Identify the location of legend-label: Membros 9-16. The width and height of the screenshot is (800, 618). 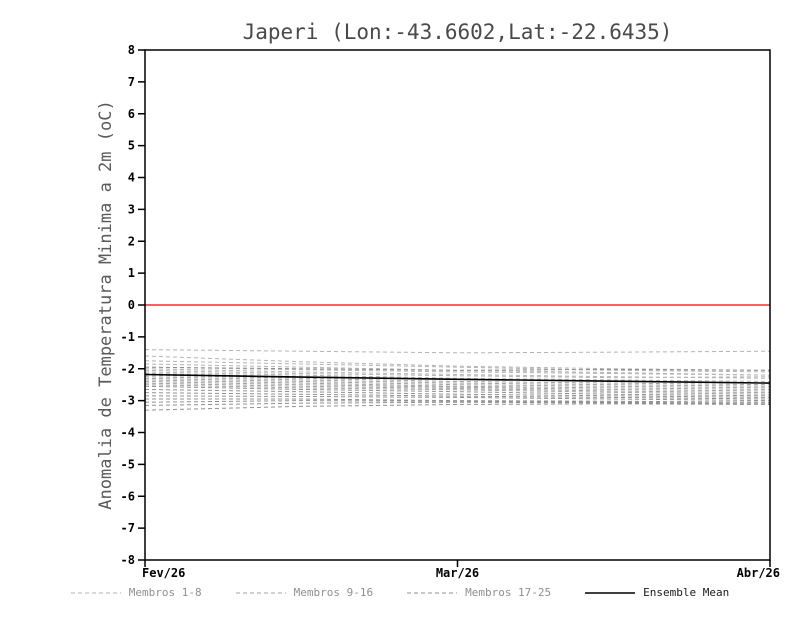
(333, 592).